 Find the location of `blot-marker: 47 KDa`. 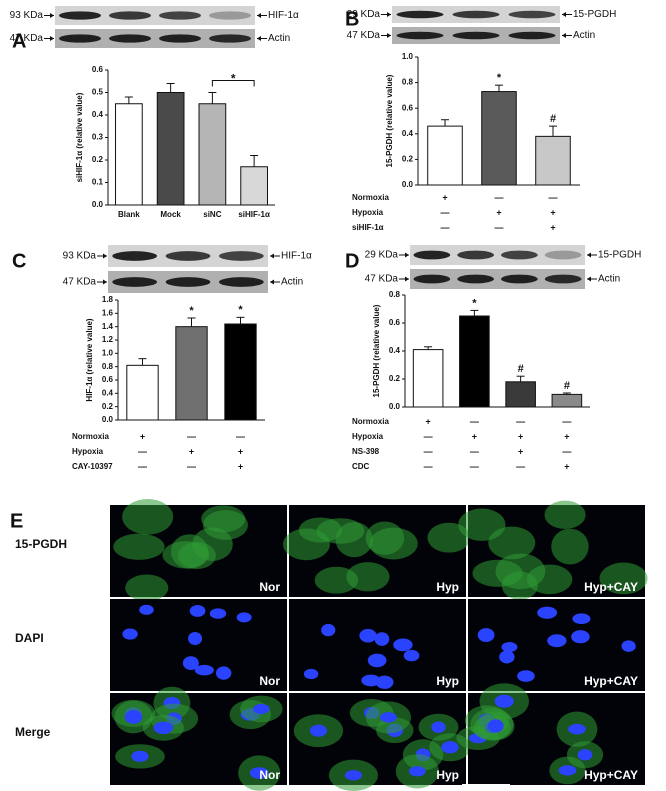

blot-marker: 47 KDa is located at coordinates (27, 38).